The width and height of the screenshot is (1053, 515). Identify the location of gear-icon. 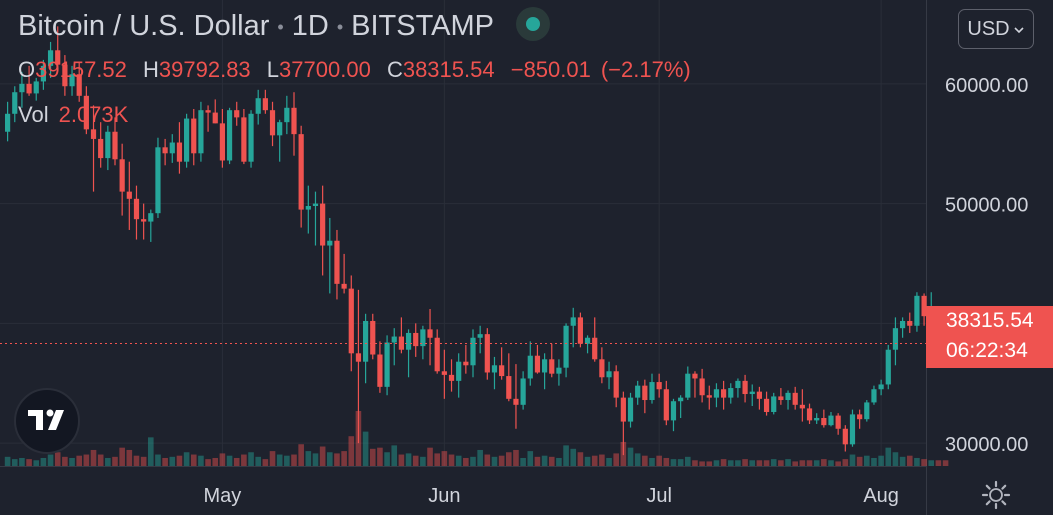
(996, 495).